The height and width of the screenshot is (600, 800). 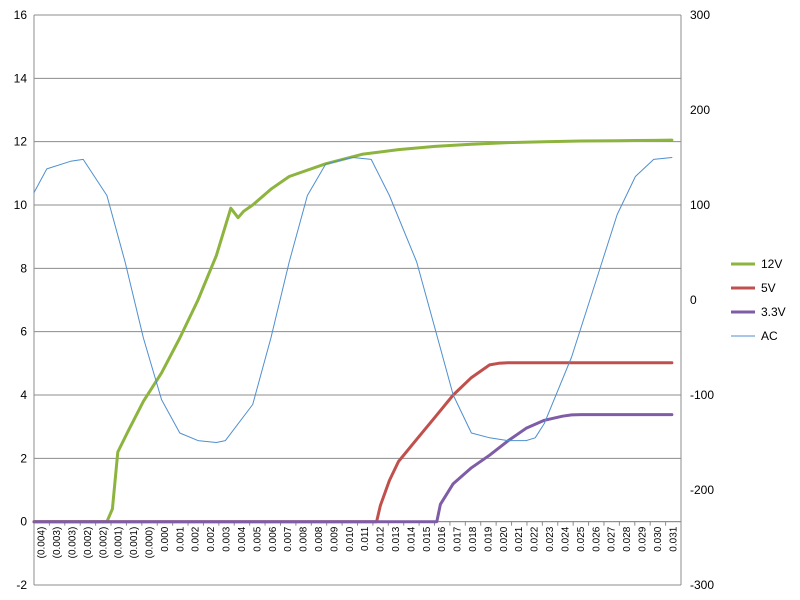 What do you see at coordinates (442, 538) in the screenshot?
I see `x-tick-label: 0.016` at bounding box center [442, 538].